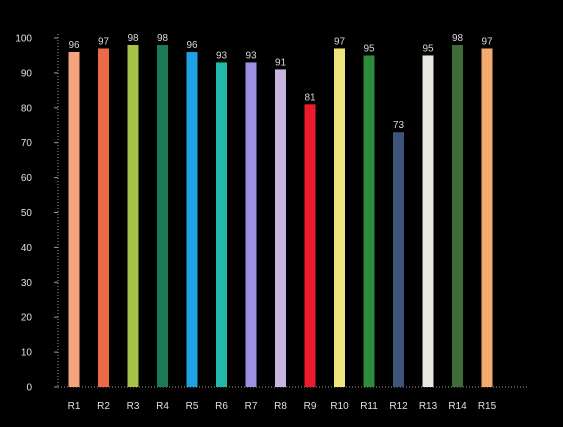 The height and width of the screenshot is (427, 563). I want to click on x-axis: R1 R2 R3 R4 R5 R6 R7 R8 R9 R10 R11 R12 R13 R14 R15, so click(293, 399).